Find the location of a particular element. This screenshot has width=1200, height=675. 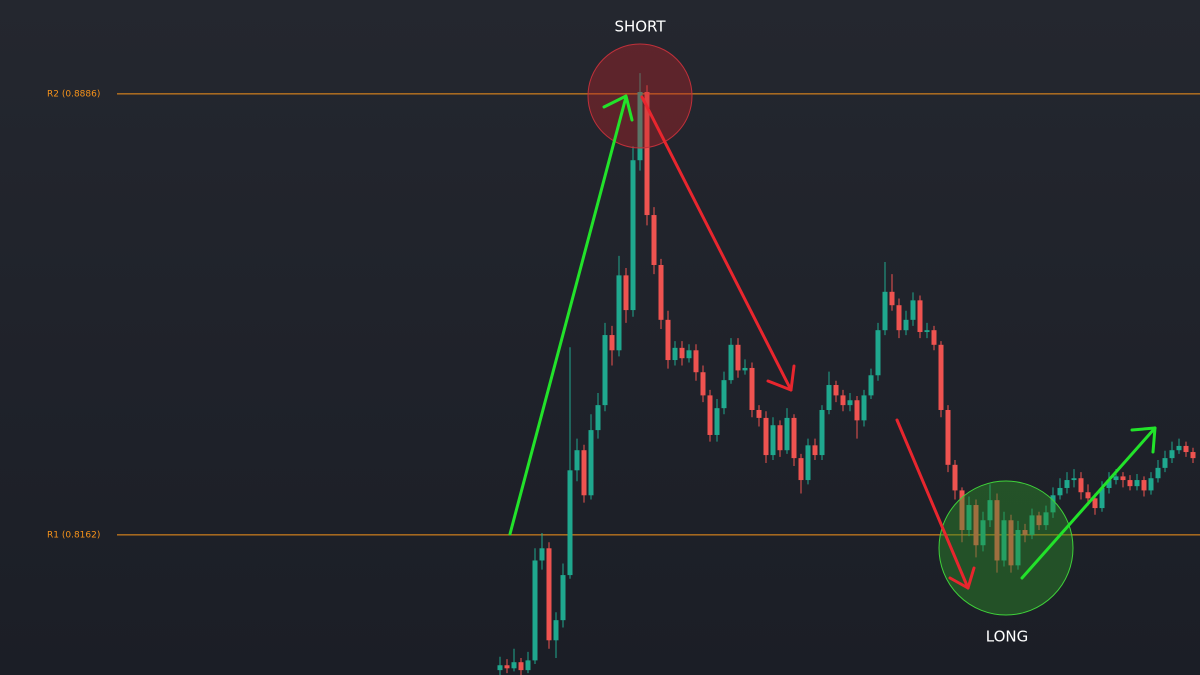

level-label: R1 (0.8162) is located at coordinates (73, 535).